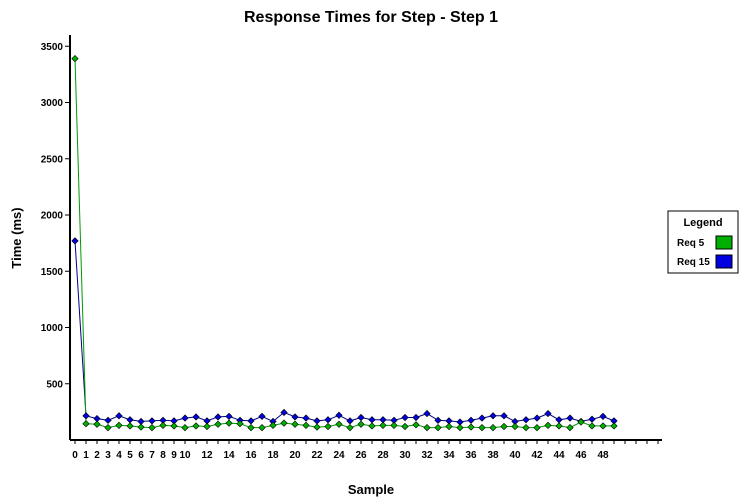 Image resolution: width=742 pixels, height=501 pixels. What do you see at coordinates (449, 455) in the screenshot?
I see `x-tick-label: 34` at bounding box center [449, 455].